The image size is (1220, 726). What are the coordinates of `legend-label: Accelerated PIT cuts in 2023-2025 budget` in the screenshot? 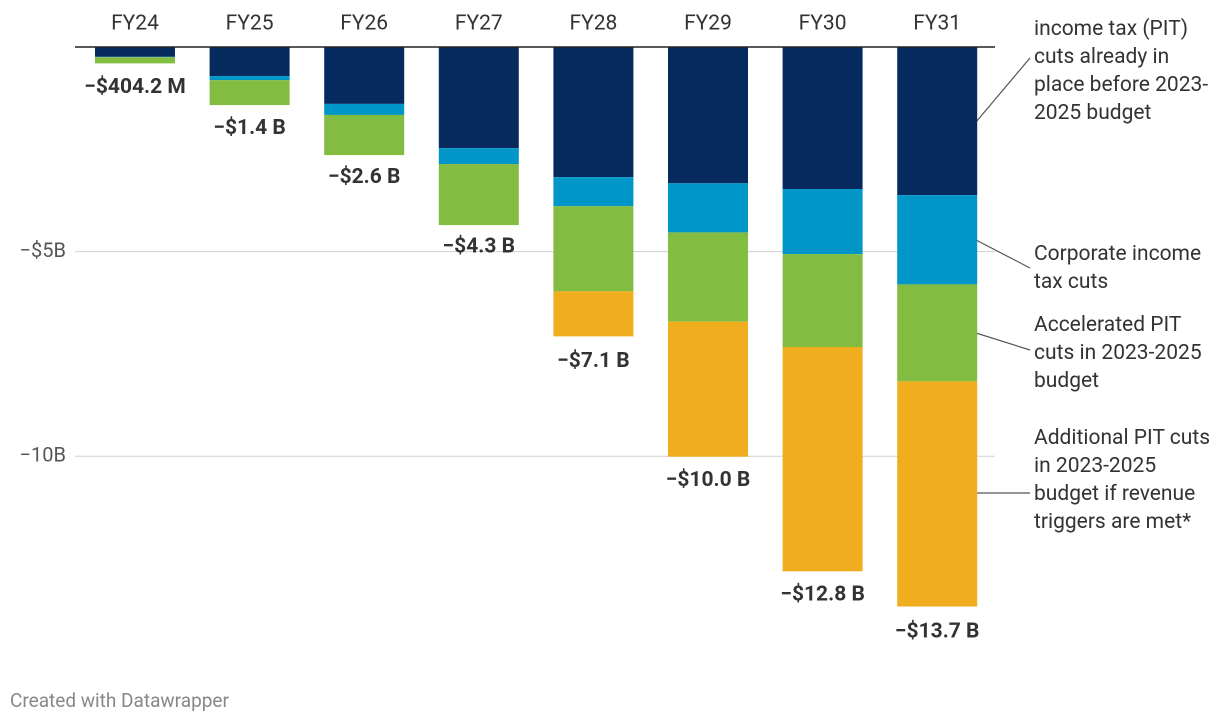 It's located at (1118, 353).